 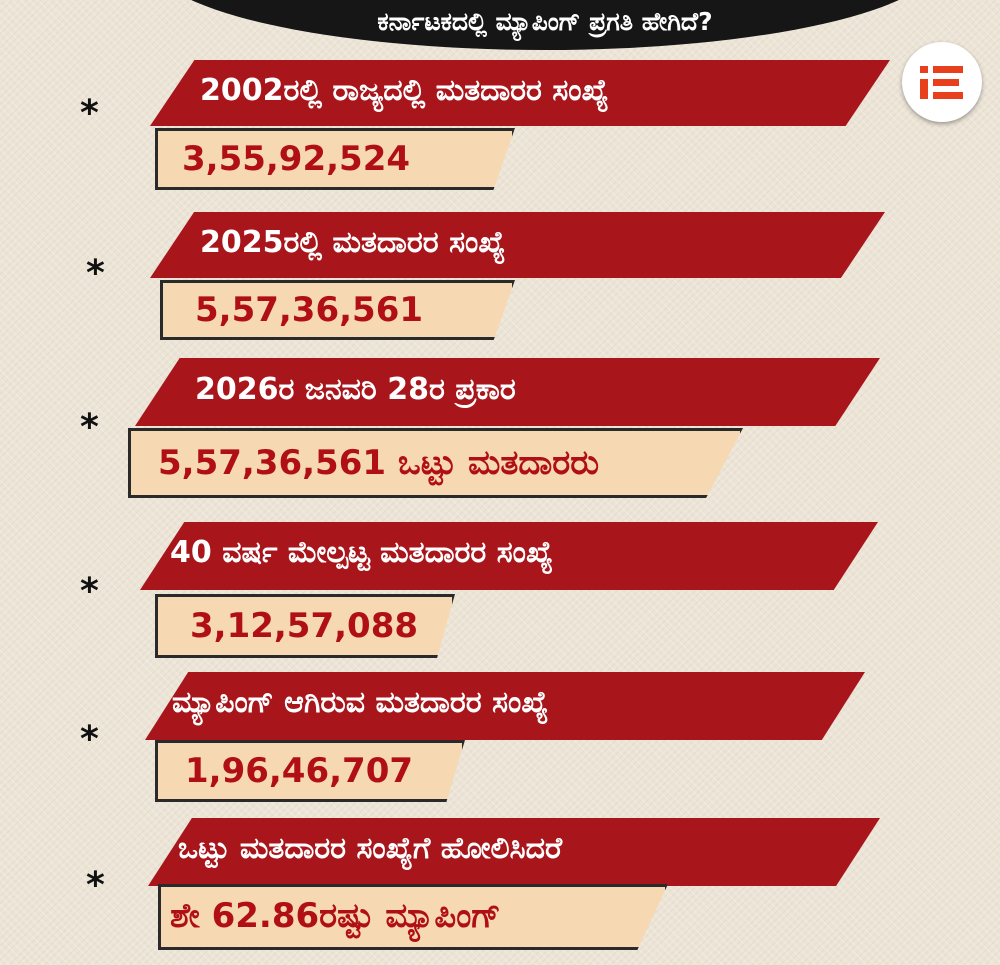 I want to click on item-label: ಮ್ಯಾಪಿಂಗ್ ಆಗಿರುವ ಮತದಾರರ ಸಂಖ್ಯೆ, so click(x=360, y=702).